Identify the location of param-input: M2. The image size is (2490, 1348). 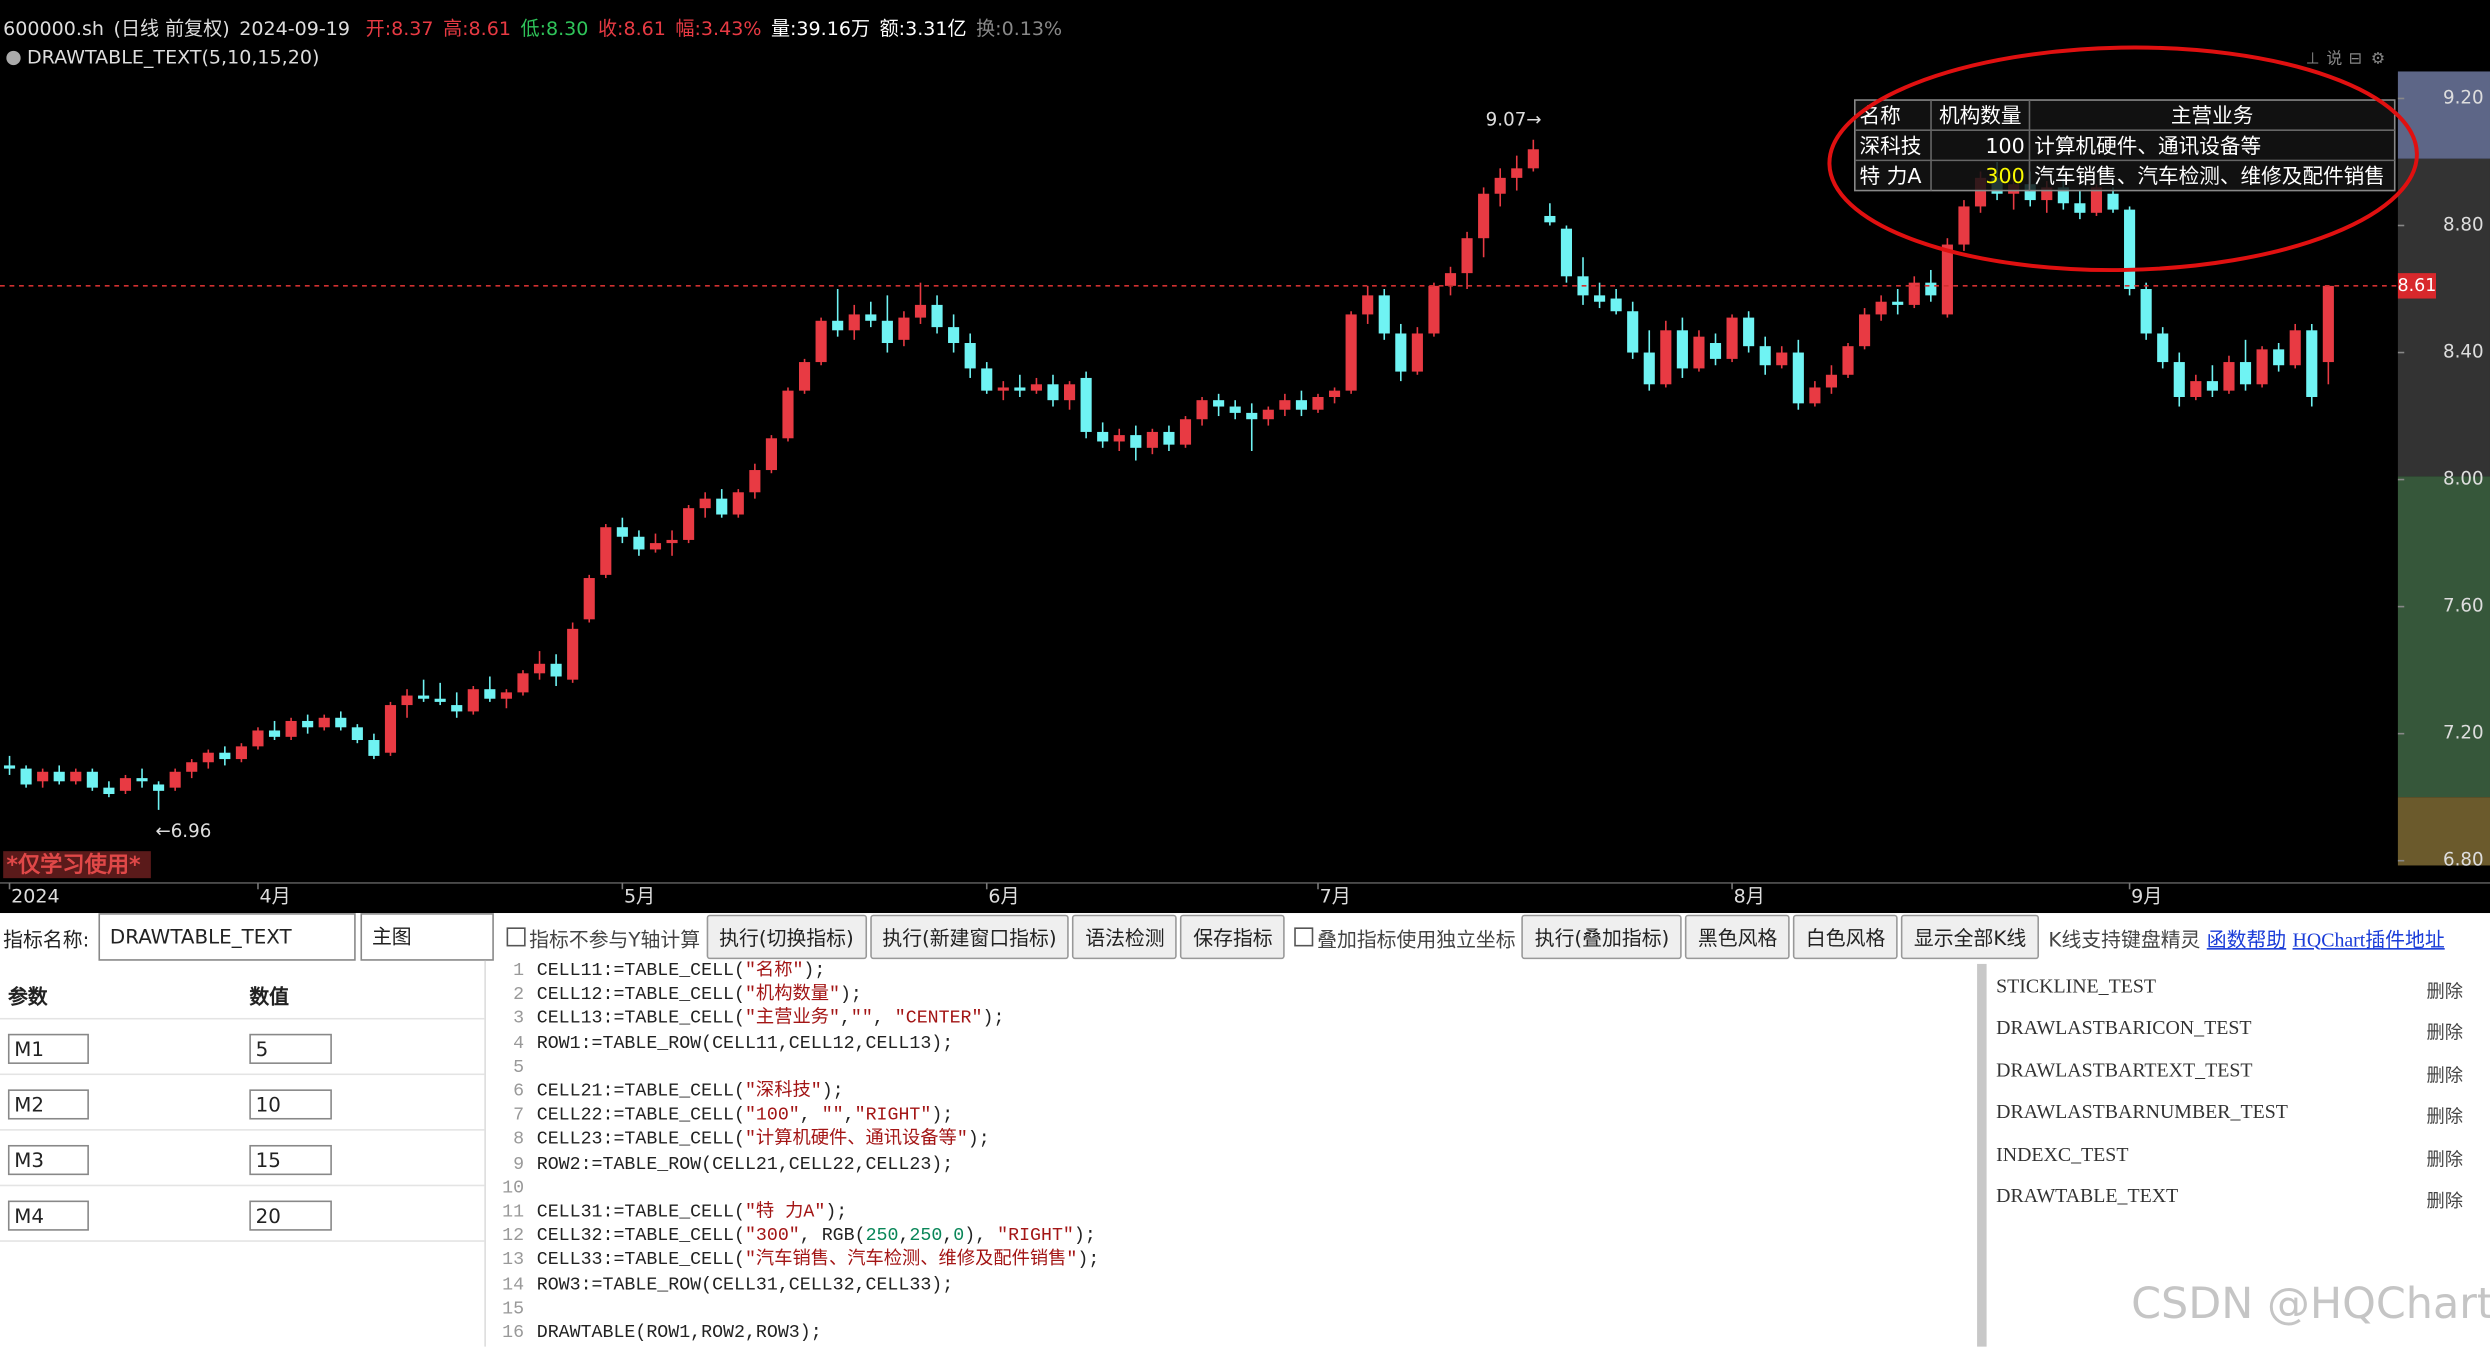
(48, 1104).